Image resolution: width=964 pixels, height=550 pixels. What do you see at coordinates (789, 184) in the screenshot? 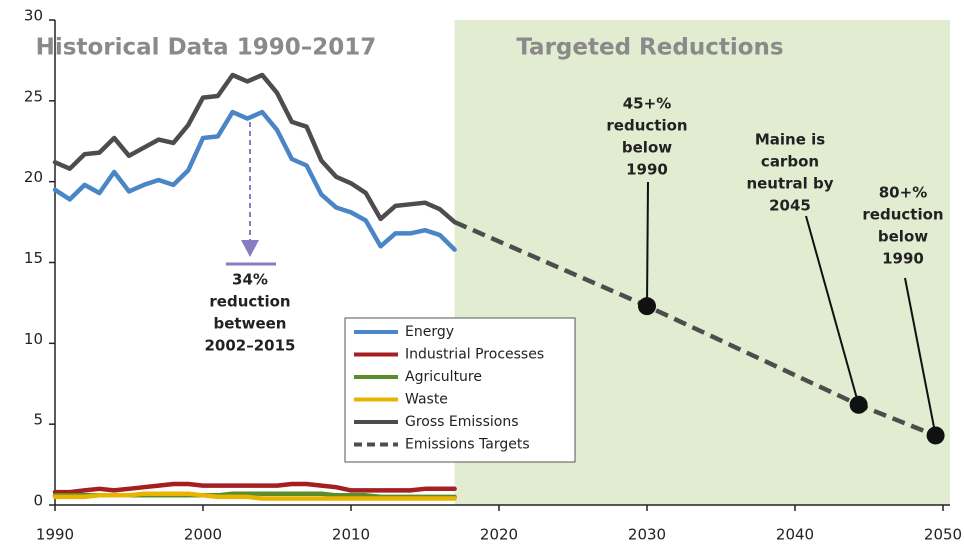
I see `annotation-text: neutral by` at bounding box center [789, 184].